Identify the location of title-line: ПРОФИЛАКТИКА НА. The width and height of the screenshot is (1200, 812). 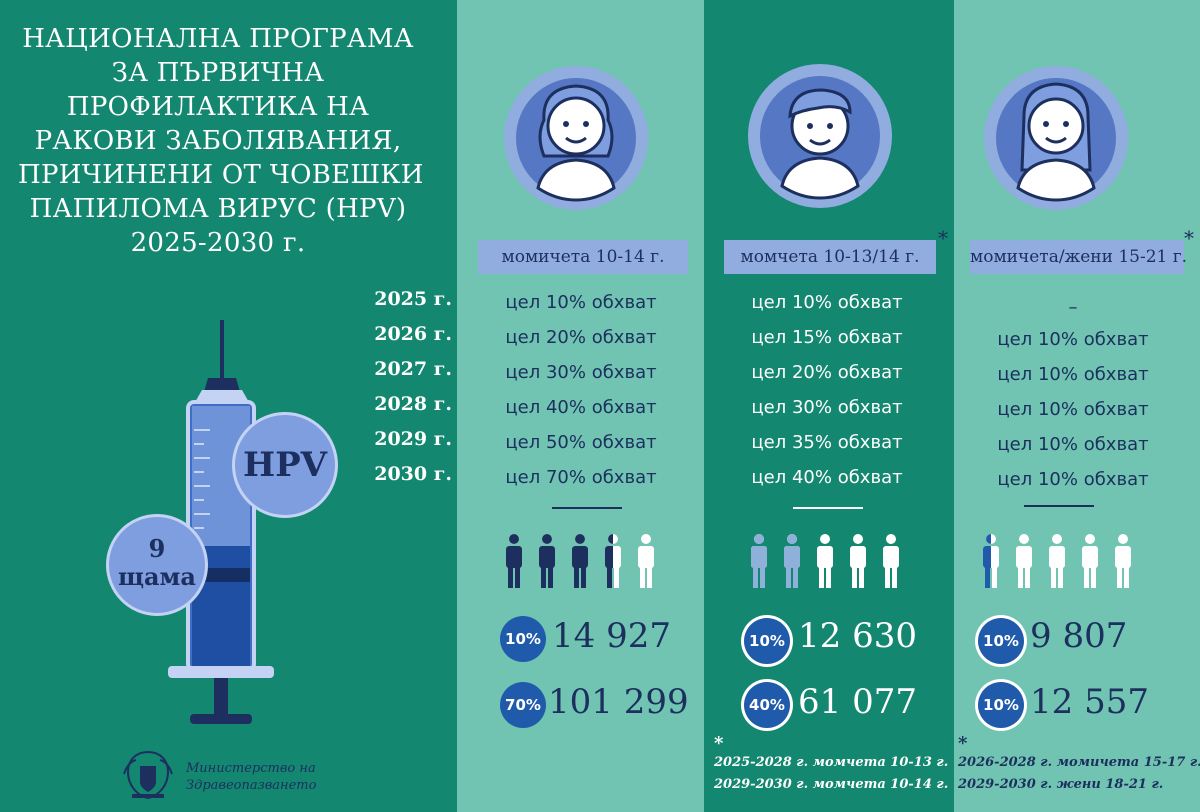
(218, 107).